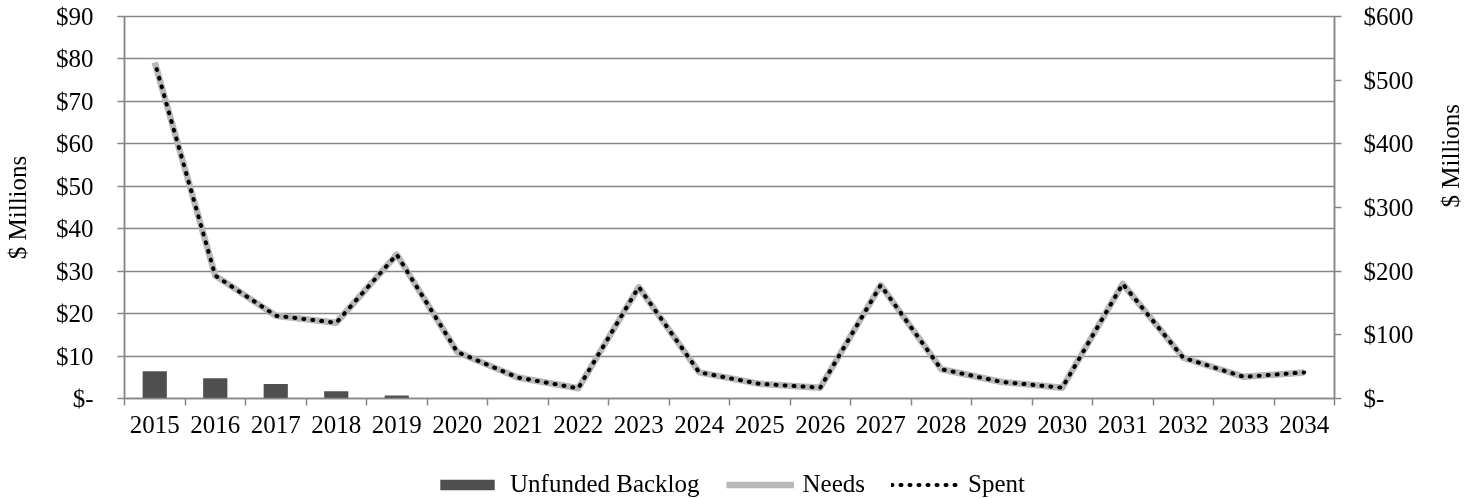 The width and height of the screenshot is (1480, 499). Describe the element at coordinates (578, 424) in the screenshot. I see `x-tick-label: 2022` at that location.